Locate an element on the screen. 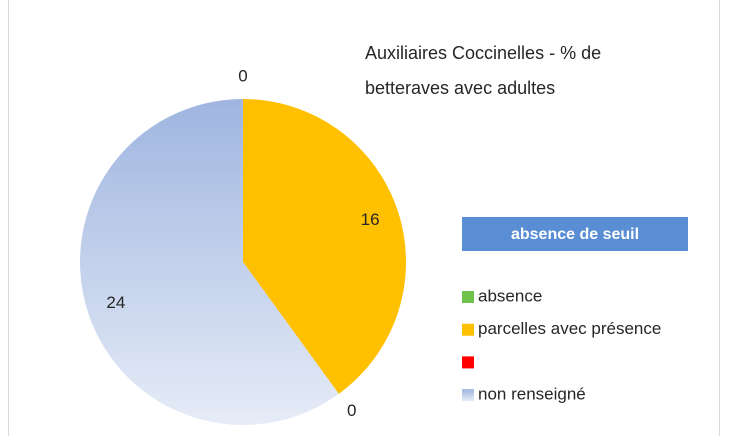  legend-label: non renseigné is located at coordinates (532, 394).